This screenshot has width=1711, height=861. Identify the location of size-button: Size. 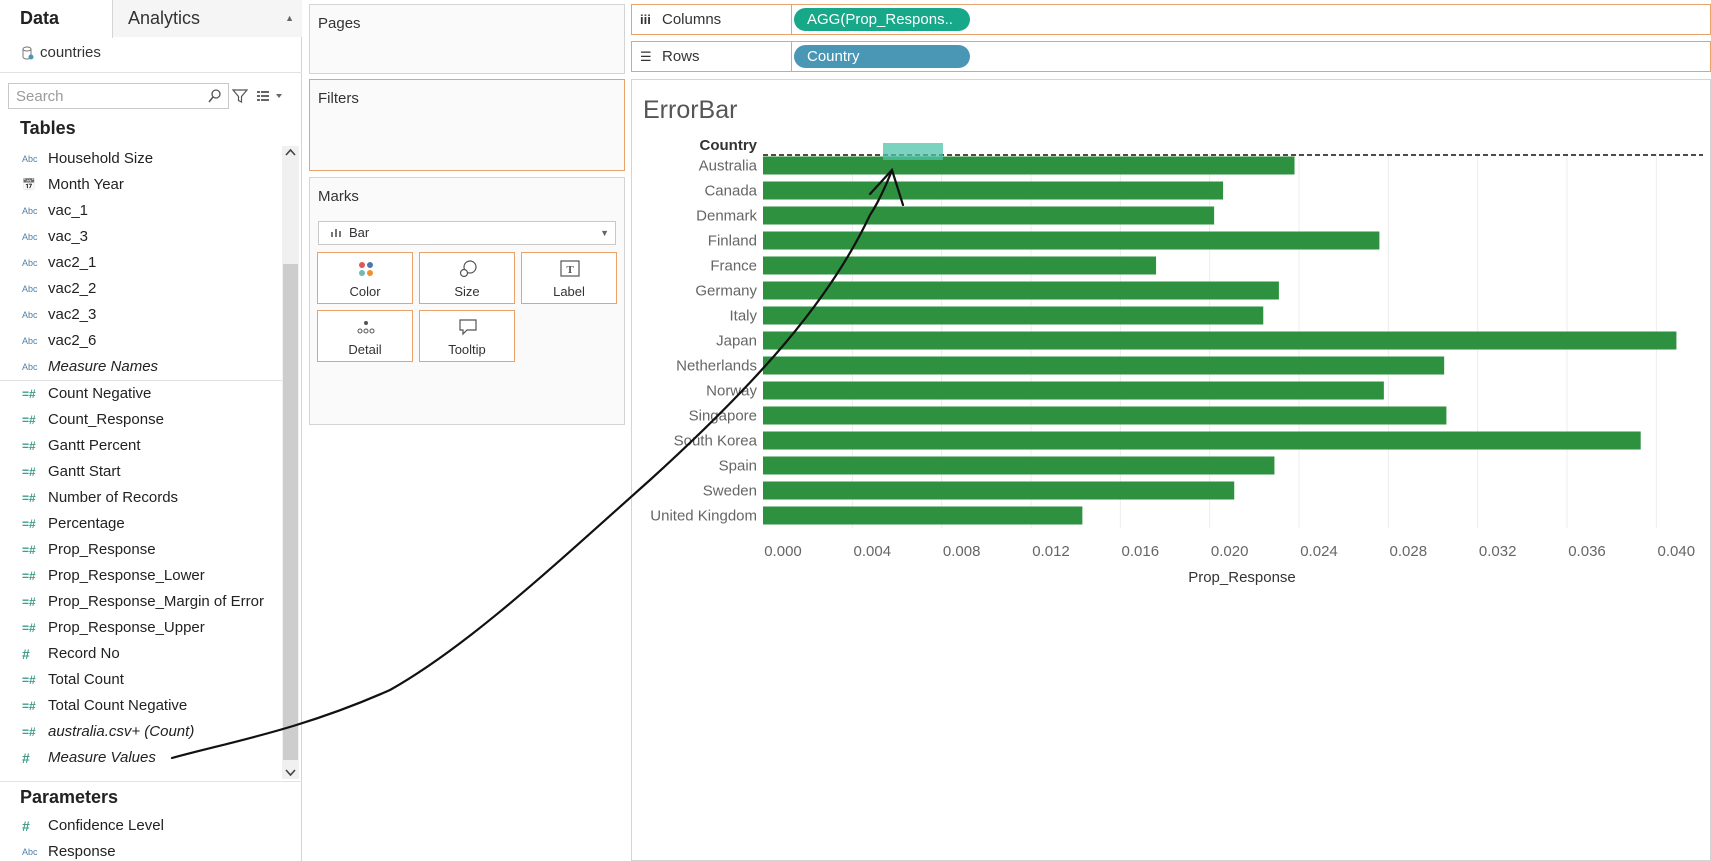
(467, 278).